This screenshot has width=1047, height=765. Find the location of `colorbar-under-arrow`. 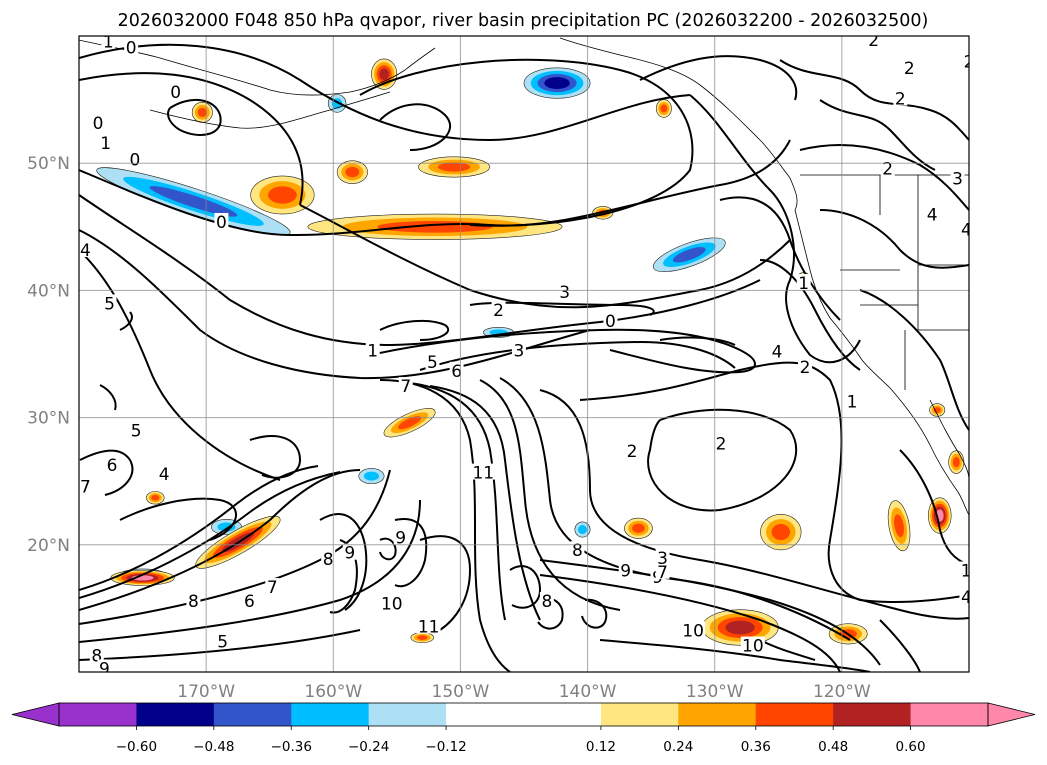

colorbar-under-arrow is located at coordinates (35, 714).